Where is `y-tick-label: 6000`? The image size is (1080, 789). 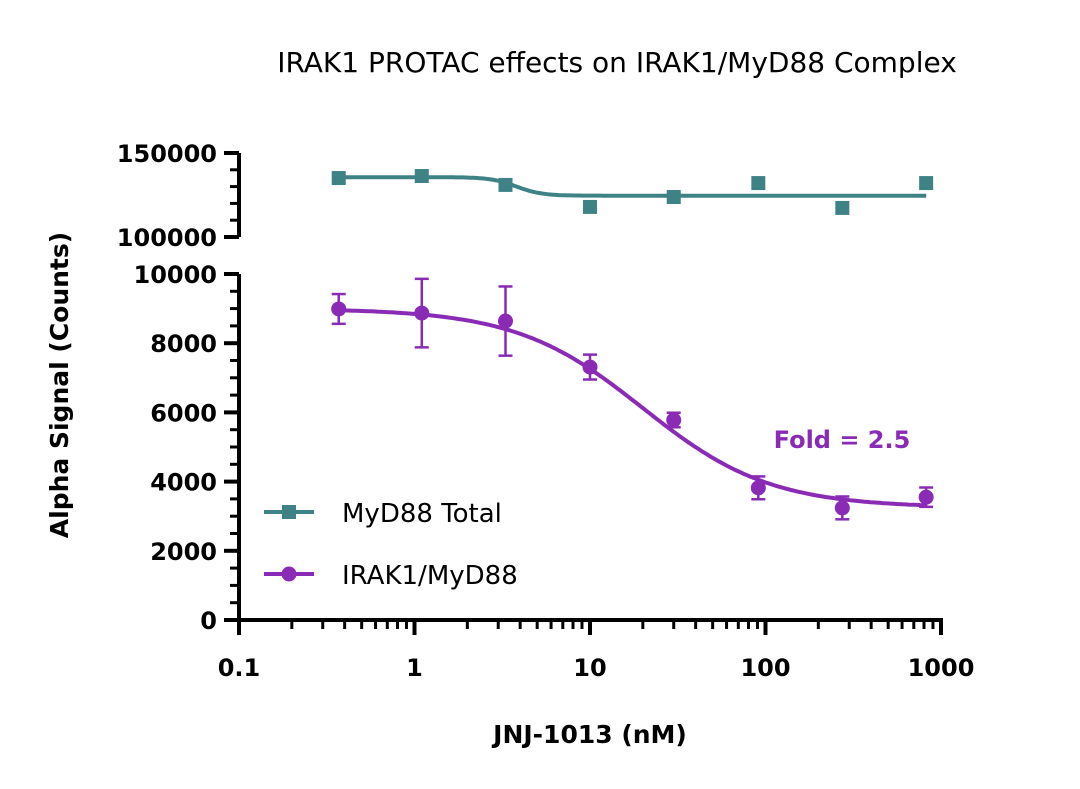 y-tick-label: 6000 is located at coordinates (183, 413).